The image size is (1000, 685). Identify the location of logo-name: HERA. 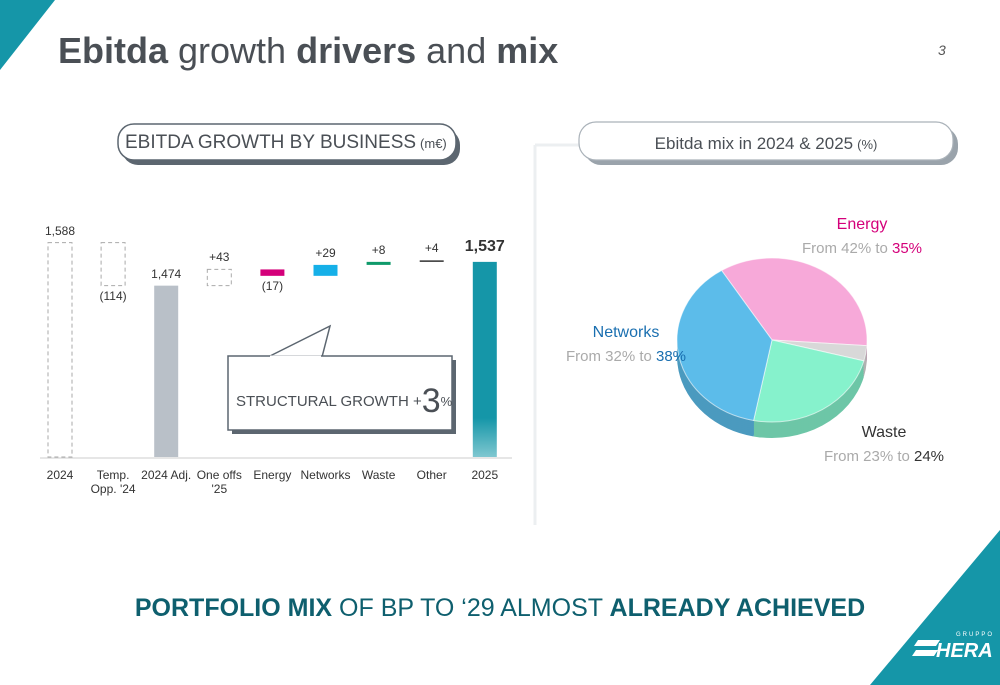
(964, 651).